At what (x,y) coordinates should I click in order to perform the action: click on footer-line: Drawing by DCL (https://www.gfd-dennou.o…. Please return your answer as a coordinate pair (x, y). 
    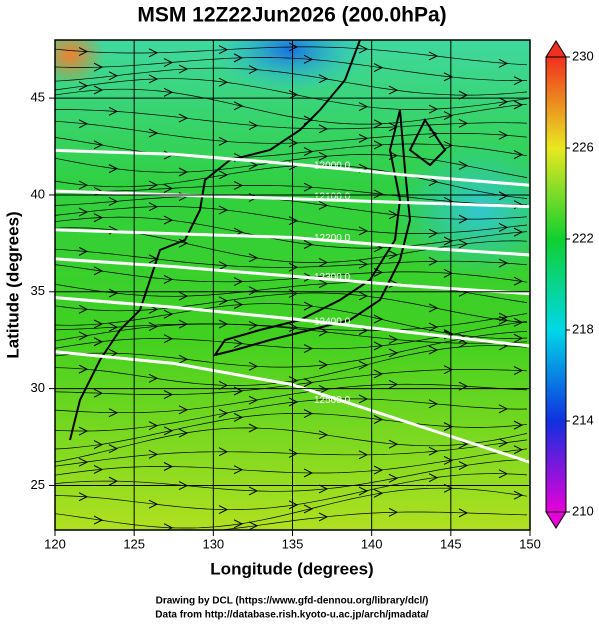
    Looking at the image, I should click on (292, 601).